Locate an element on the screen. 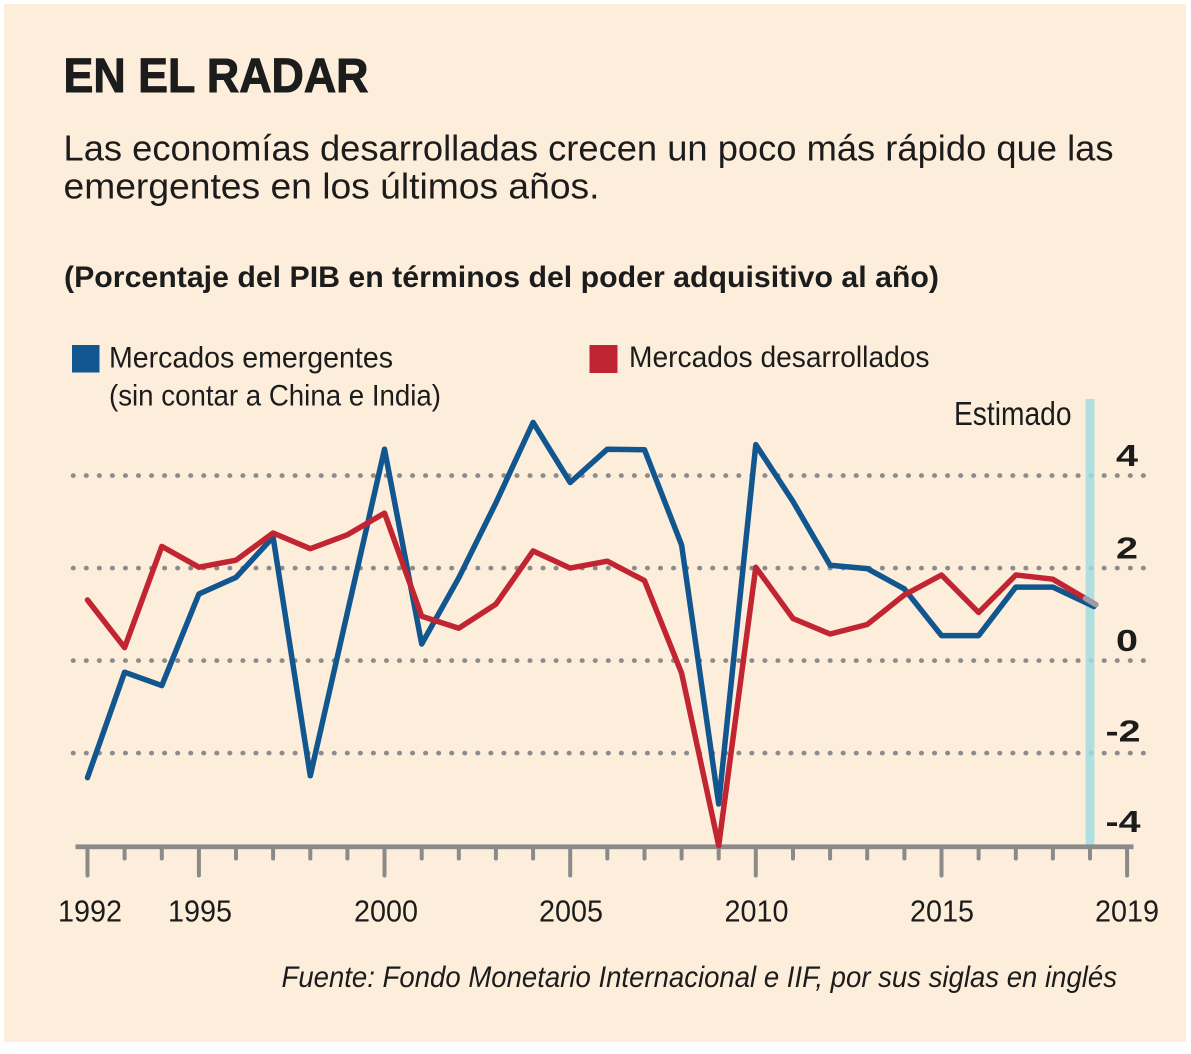 The width and height of the screenshot is (1191, 1054). svg-text: 2019 is located at coordinates (1127, 911).